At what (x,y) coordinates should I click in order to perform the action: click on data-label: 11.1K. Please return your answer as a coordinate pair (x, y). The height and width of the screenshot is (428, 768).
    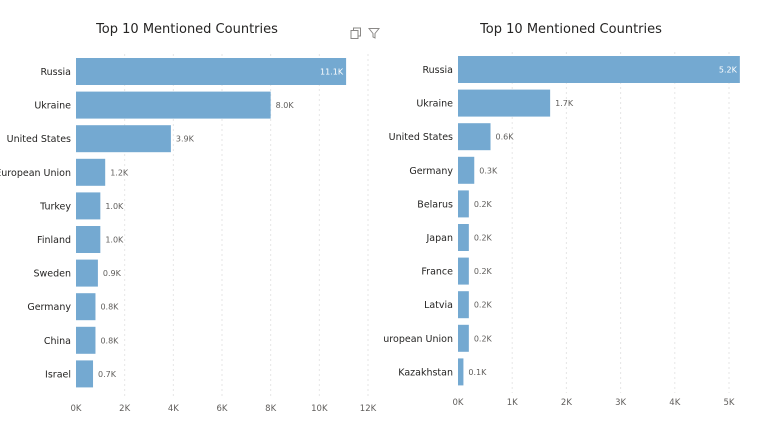
    Looking at the image, I should click on (332, 72).